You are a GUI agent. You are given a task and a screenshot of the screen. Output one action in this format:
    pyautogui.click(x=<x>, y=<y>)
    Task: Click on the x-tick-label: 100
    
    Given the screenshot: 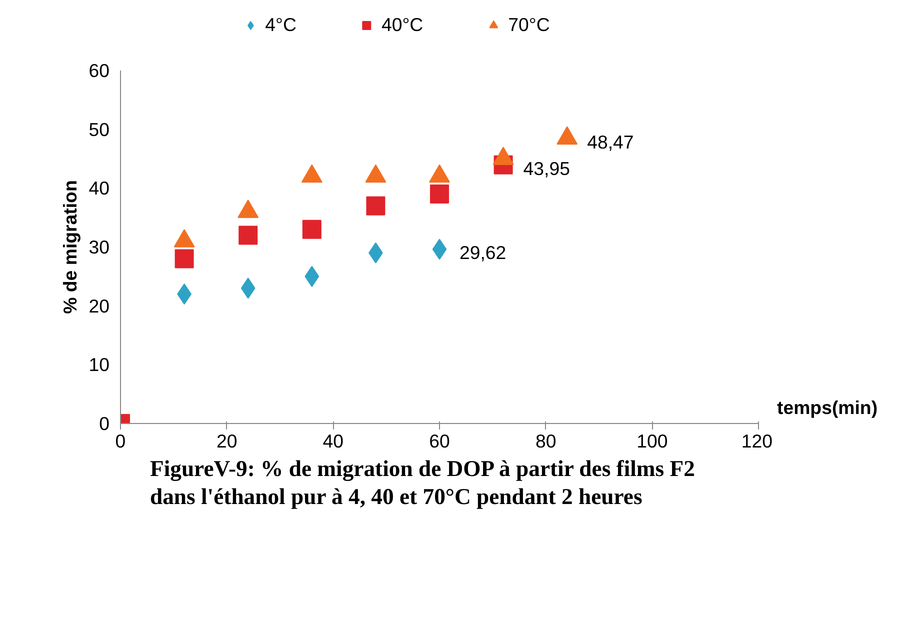 What is the action you would take?
    pyautogui.click(x=652, y=441)
    